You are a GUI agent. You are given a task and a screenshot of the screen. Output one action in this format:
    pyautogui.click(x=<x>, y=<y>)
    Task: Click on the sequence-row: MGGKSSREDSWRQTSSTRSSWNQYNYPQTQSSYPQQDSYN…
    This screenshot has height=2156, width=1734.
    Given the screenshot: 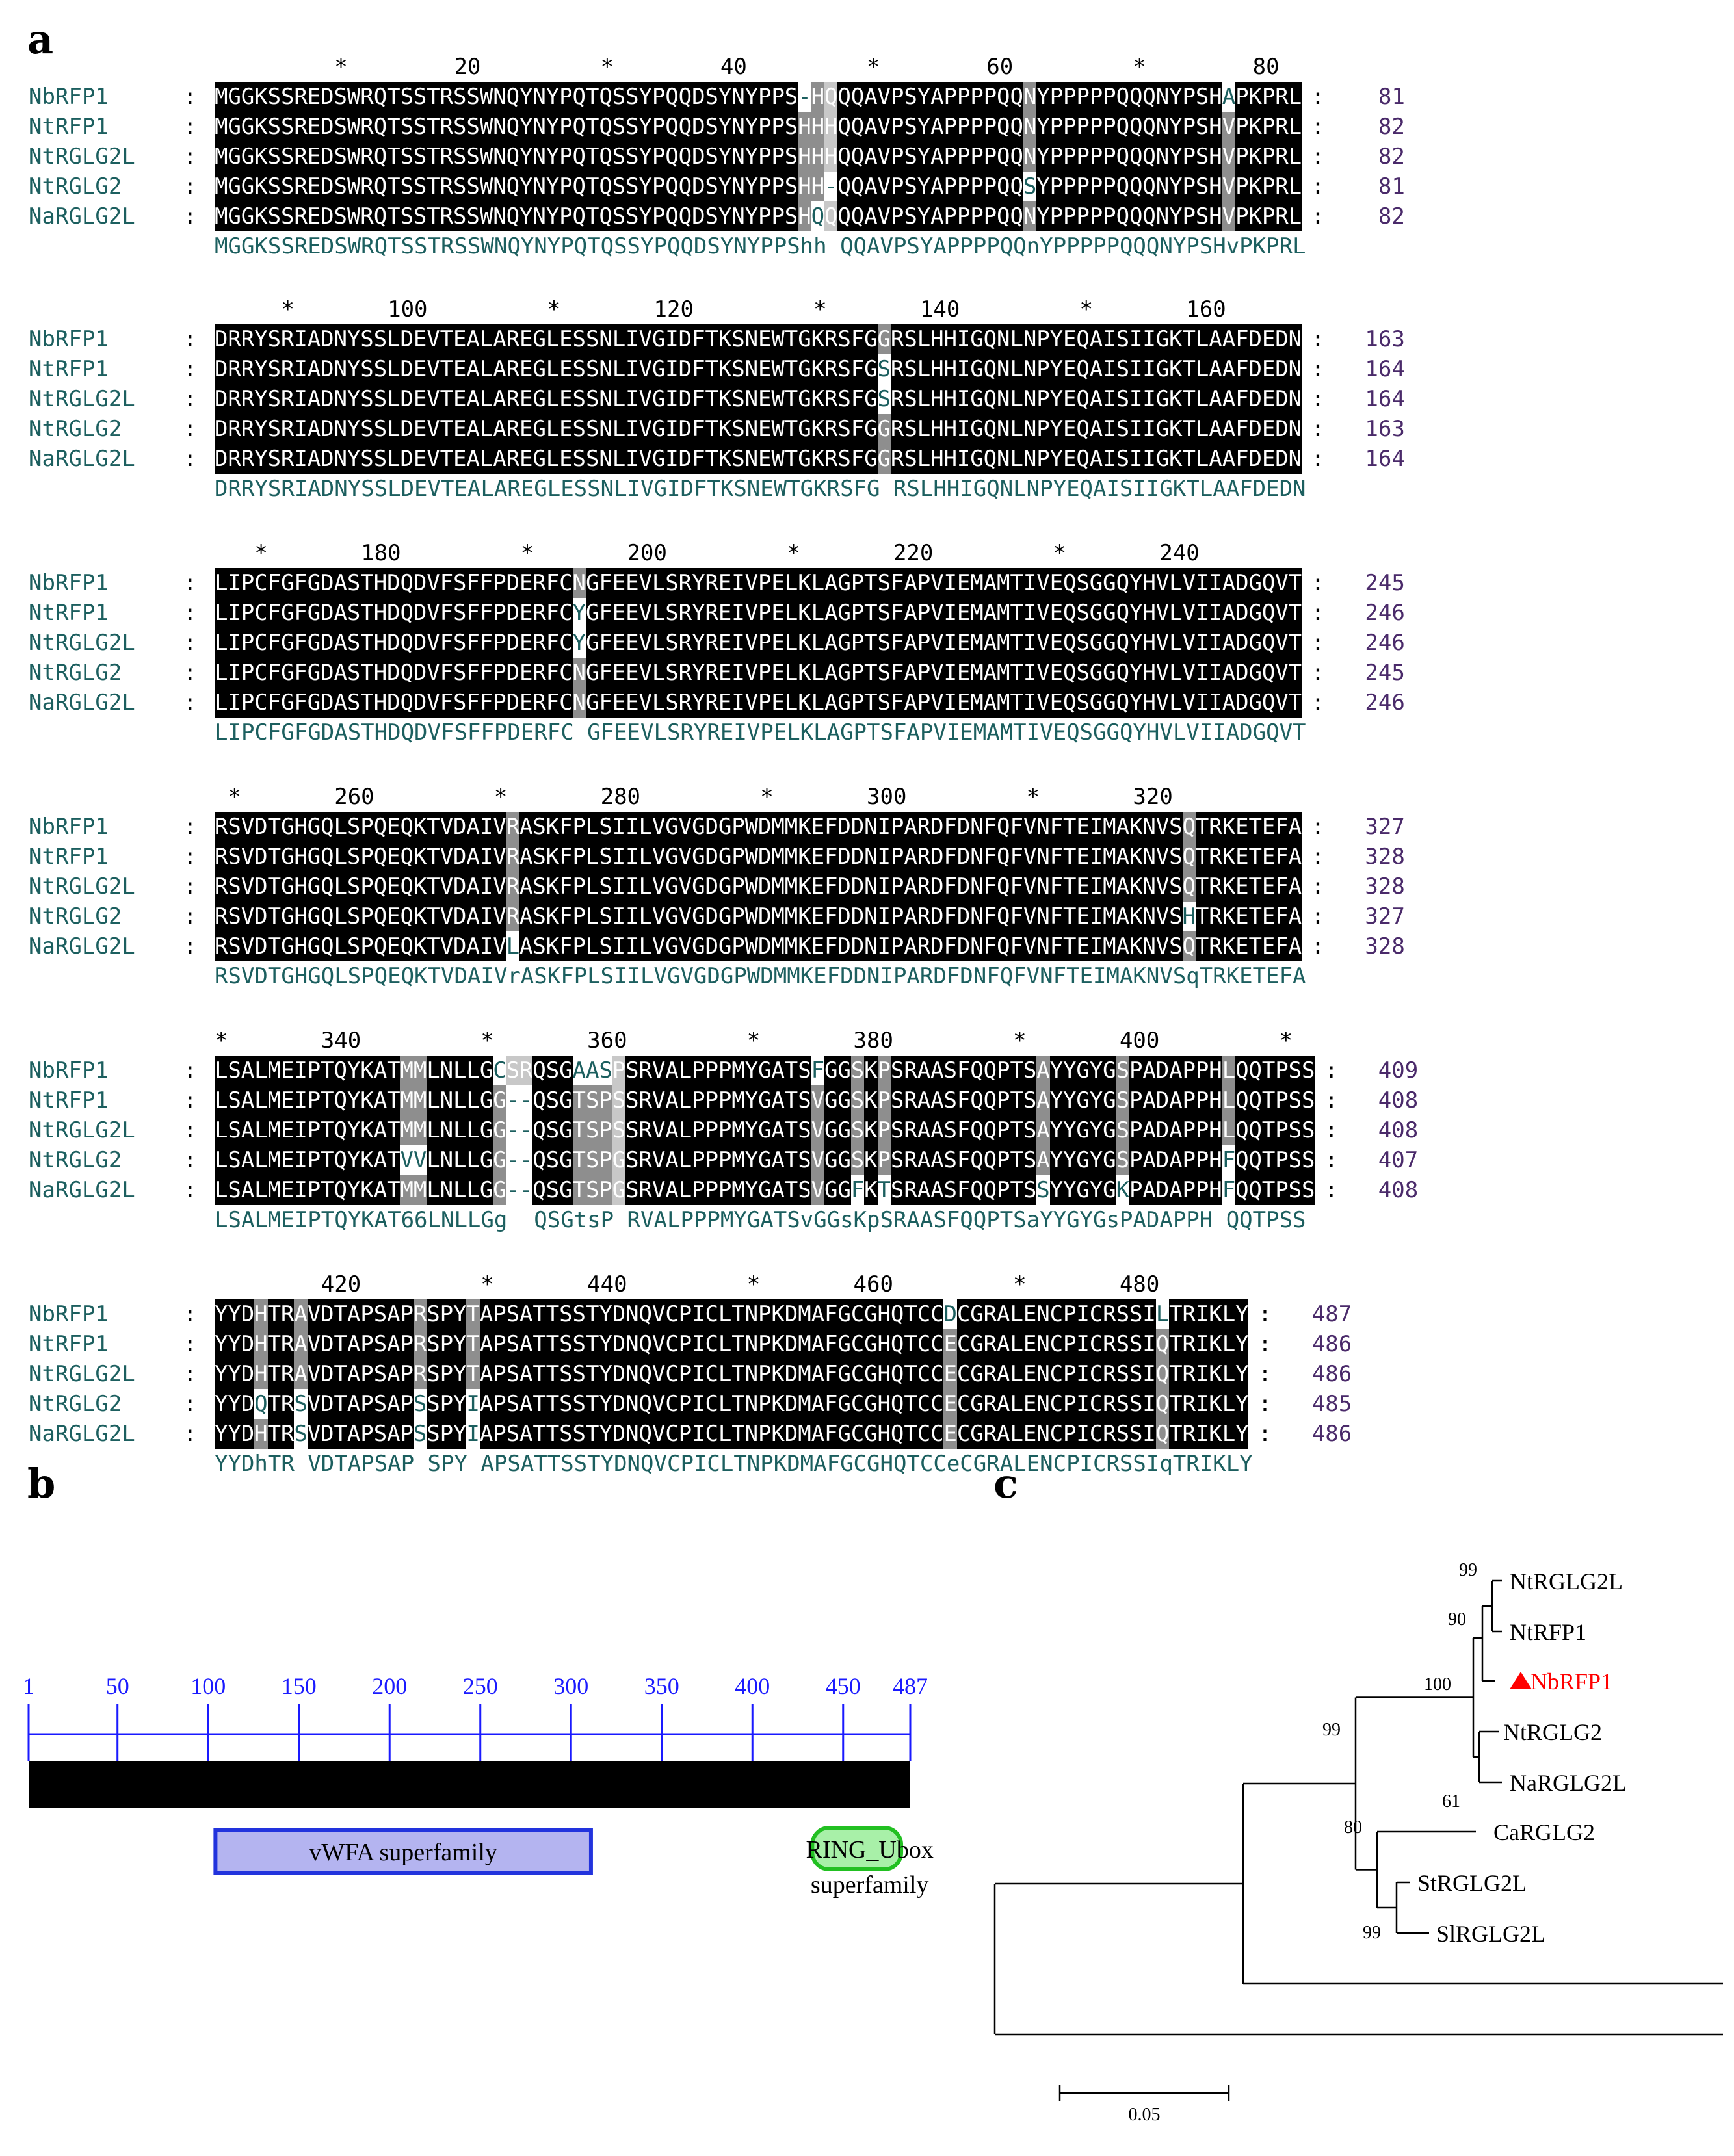 What is the action you would take?
    pyautogui.click(x=758, y=186)
    